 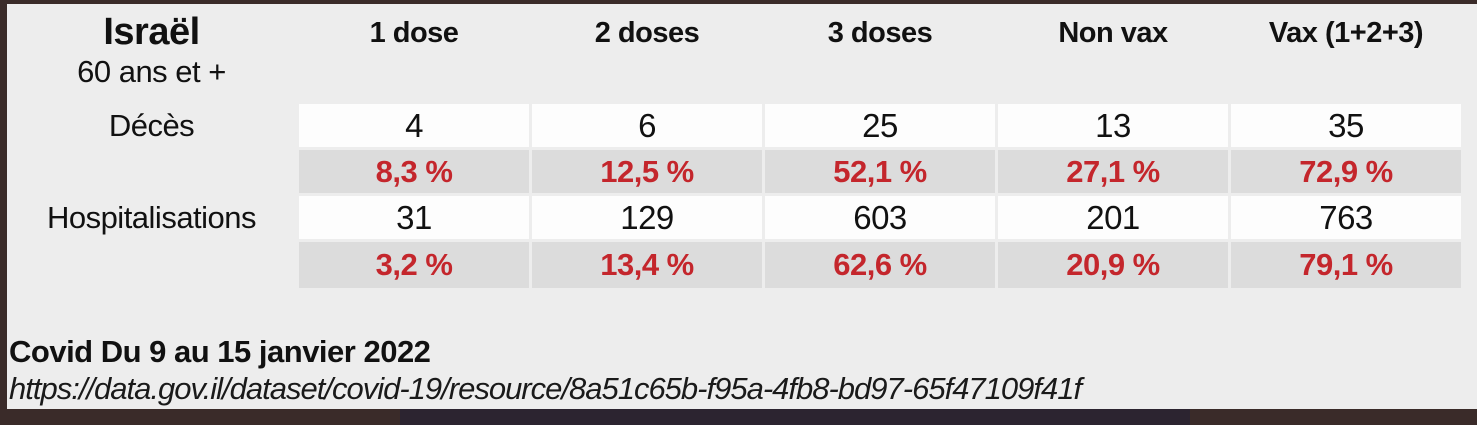 I want to click on count-cell: 13, so click(x=1113, y=125).